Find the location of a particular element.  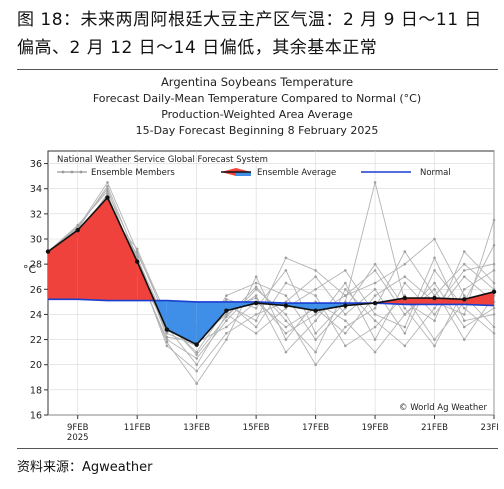

y-axis: 16 18 20 22 24 26 28 30 32 34 36 is located at coordinates (39, 290).